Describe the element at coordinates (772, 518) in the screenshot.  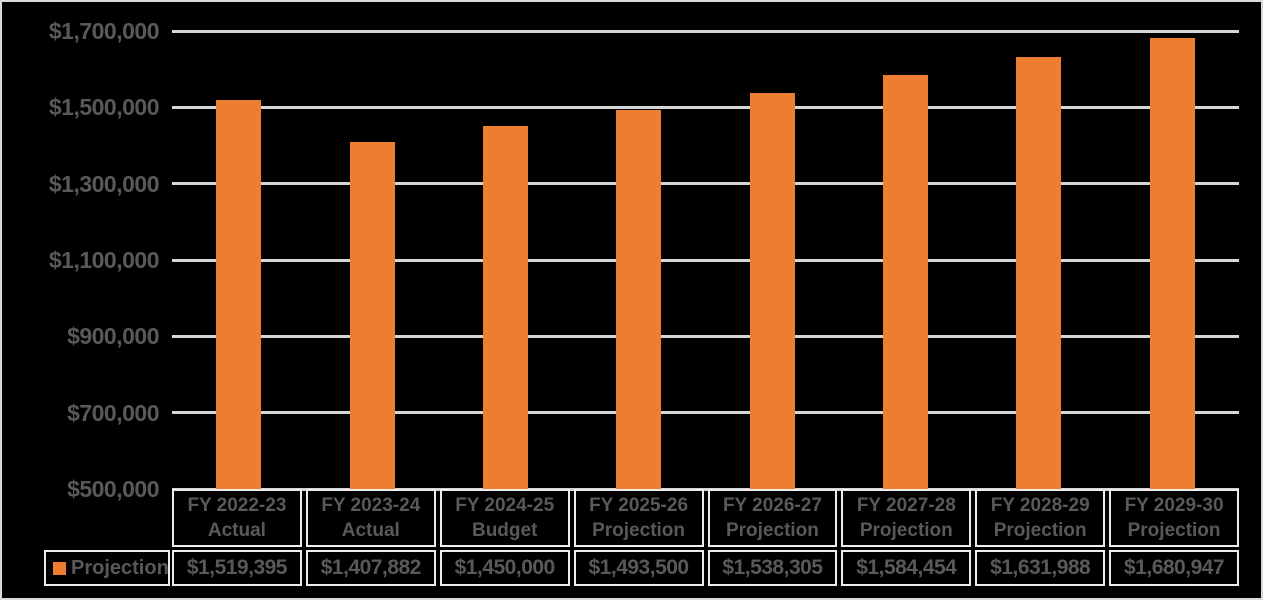
I see `table-header-cell: FY 2026-27 Projection` at that location.